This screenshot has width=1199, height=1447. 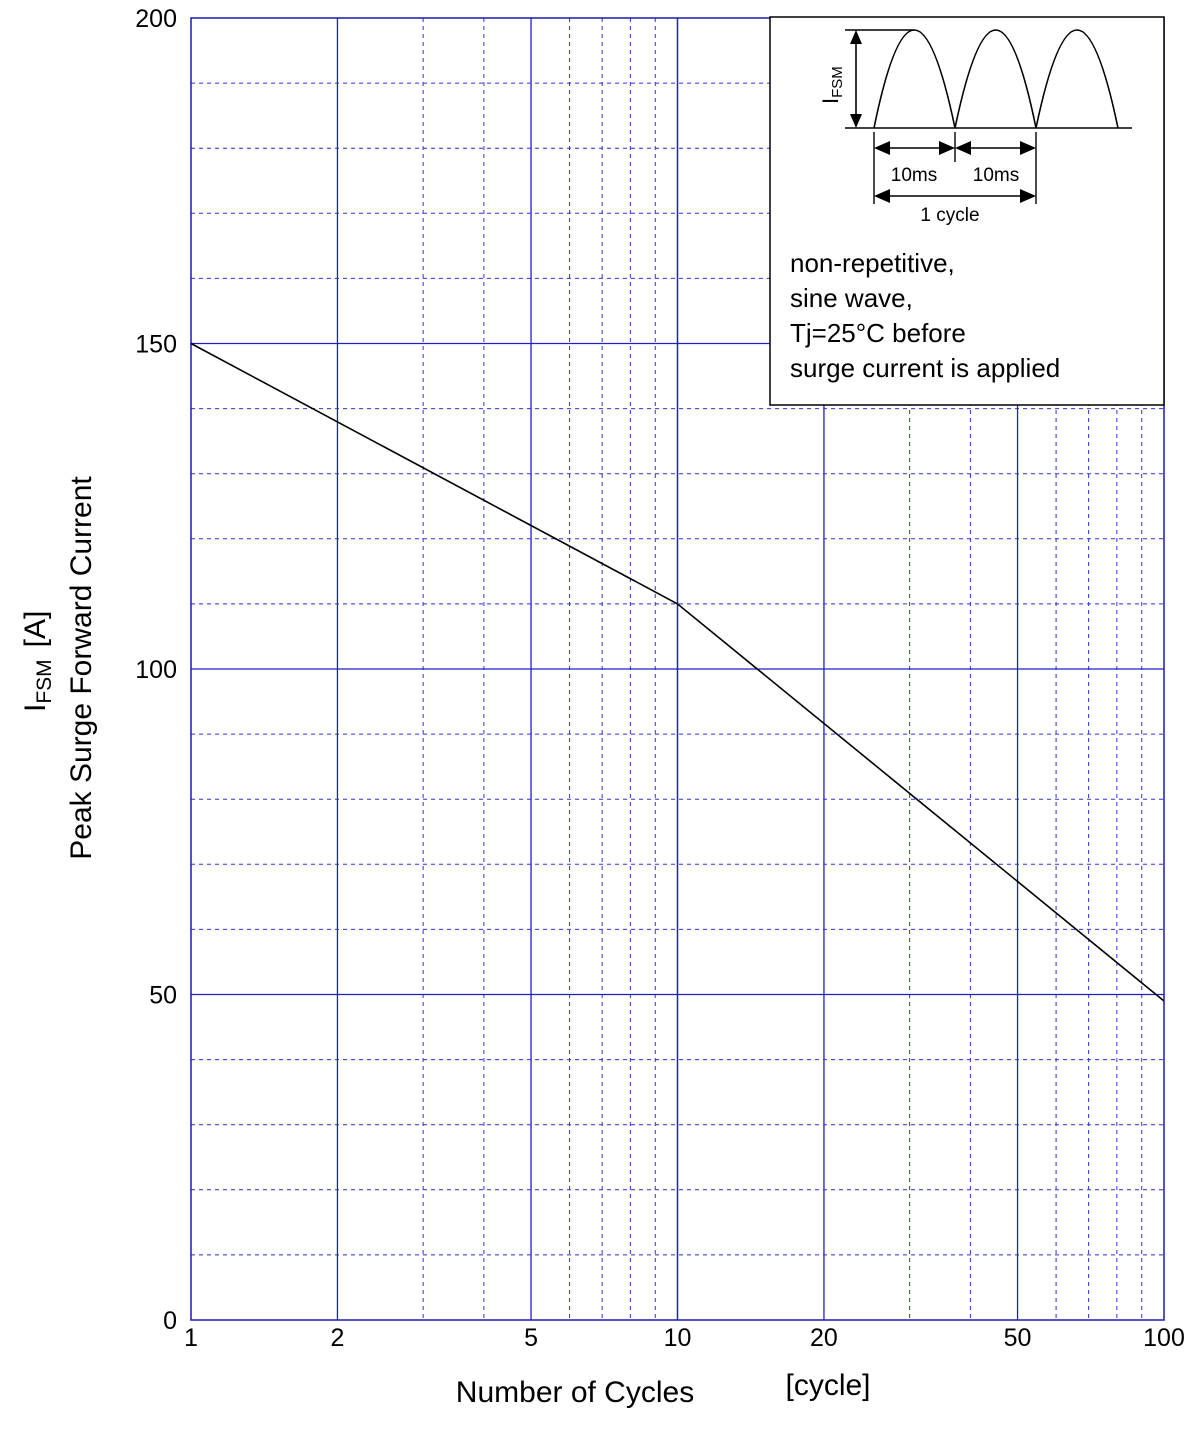 What do you see at coordinates (156, 19) in the screenshot?
I see `y-tick-label: 200` at bounding box center [156, 19].